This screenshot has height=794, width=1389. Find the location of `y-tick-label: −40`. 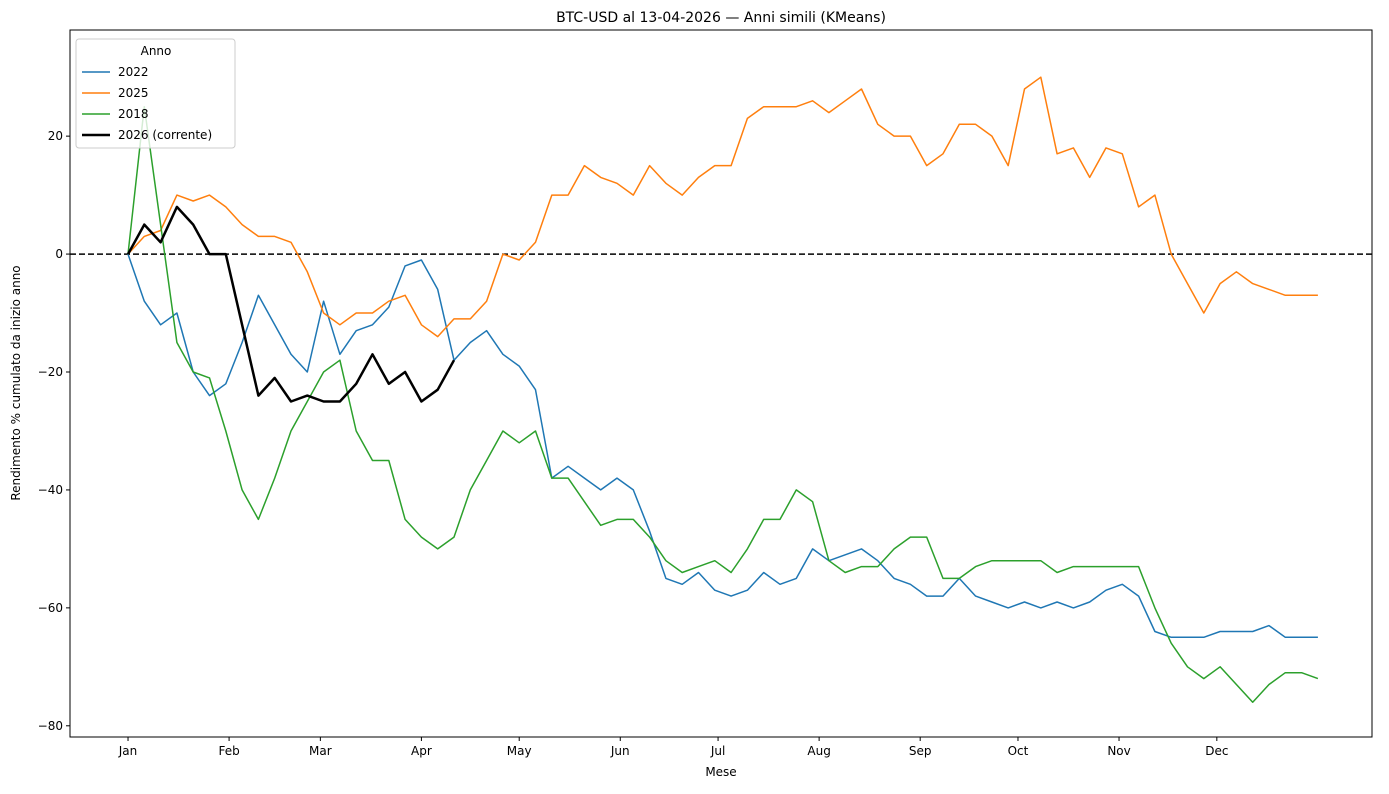

y-tick-label: −40 is located at coordinates (50, 490).